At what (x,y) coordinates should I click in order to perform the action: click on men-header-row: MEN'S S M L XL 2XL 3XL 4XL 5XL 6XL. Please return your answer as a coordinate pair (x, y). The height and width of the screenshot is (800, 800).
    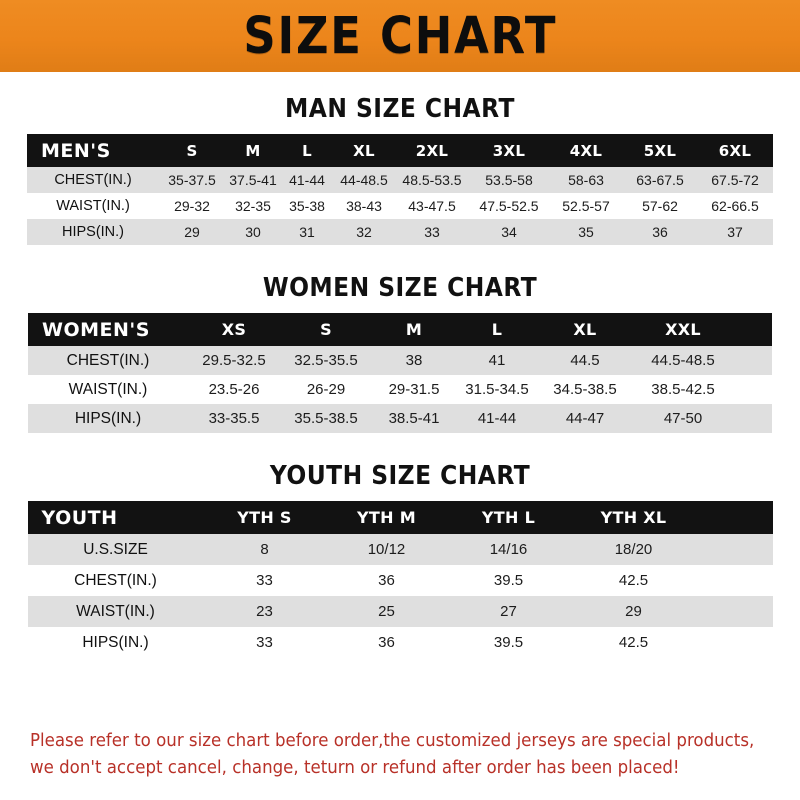
    Looking at the image, I should click on (400, 150).